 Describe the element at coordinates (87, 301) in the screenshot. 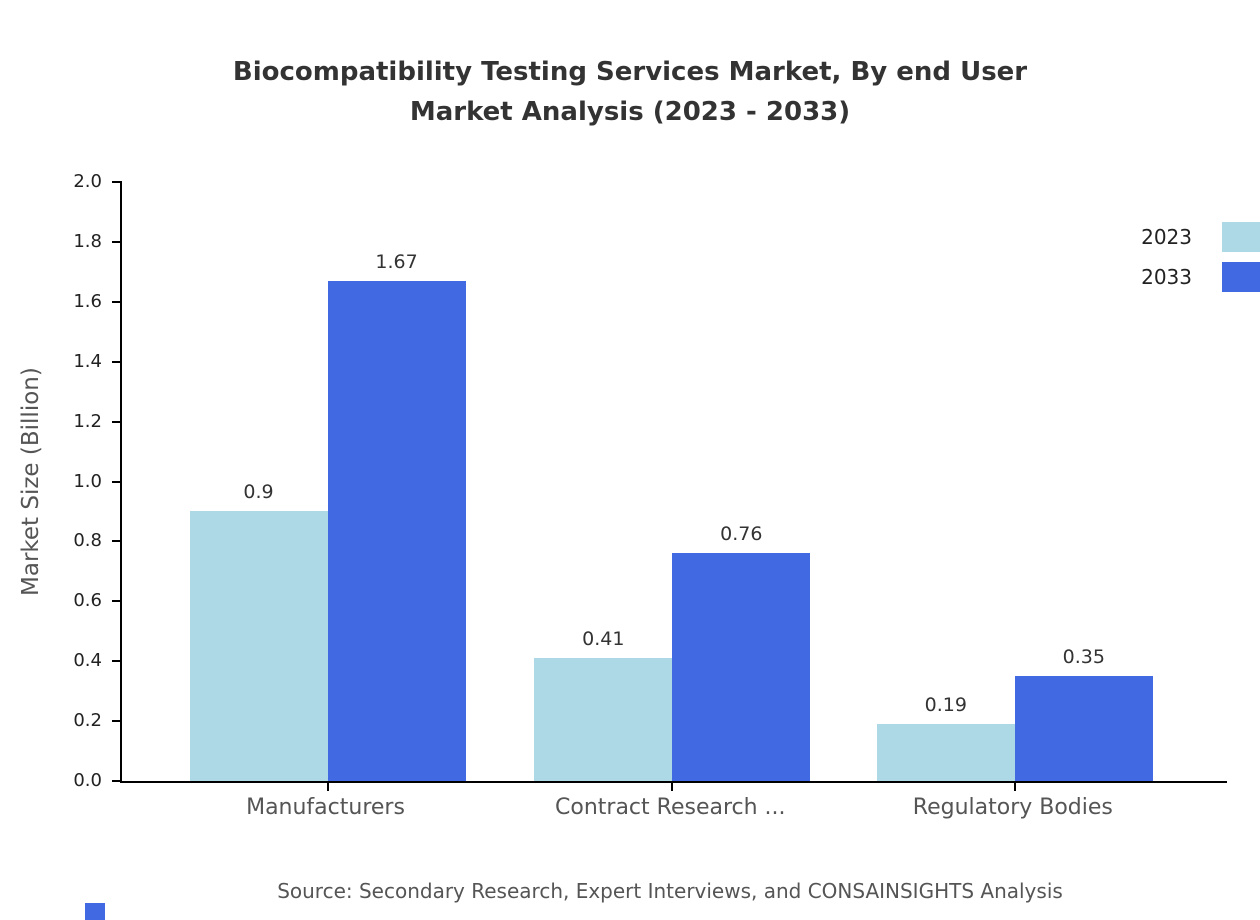

I see `y-axis-tick-label: 1.6` at that location.